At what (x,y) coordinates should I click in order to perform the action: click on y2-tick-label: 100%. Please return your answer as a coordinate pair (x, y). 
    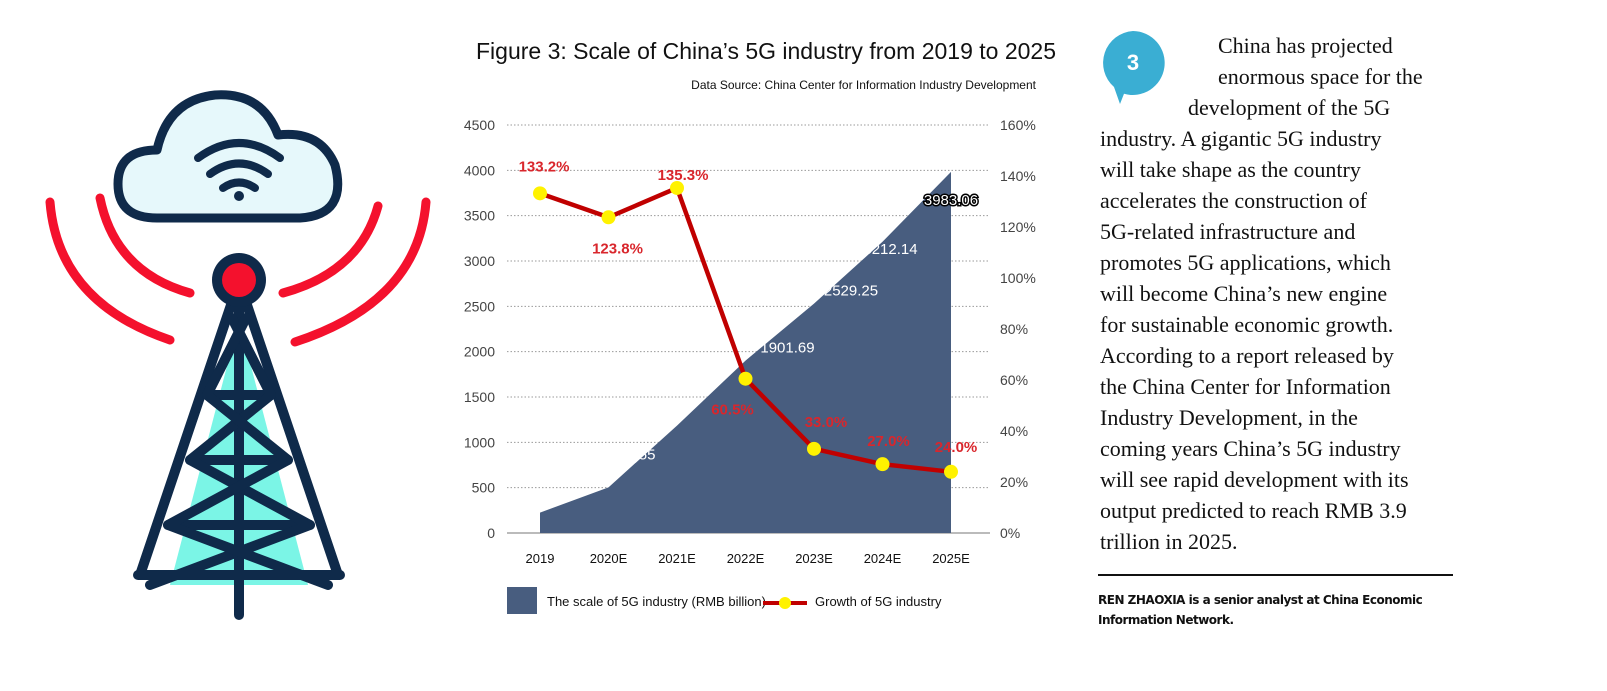
    Looking at the image, I should click on (1018, 278).